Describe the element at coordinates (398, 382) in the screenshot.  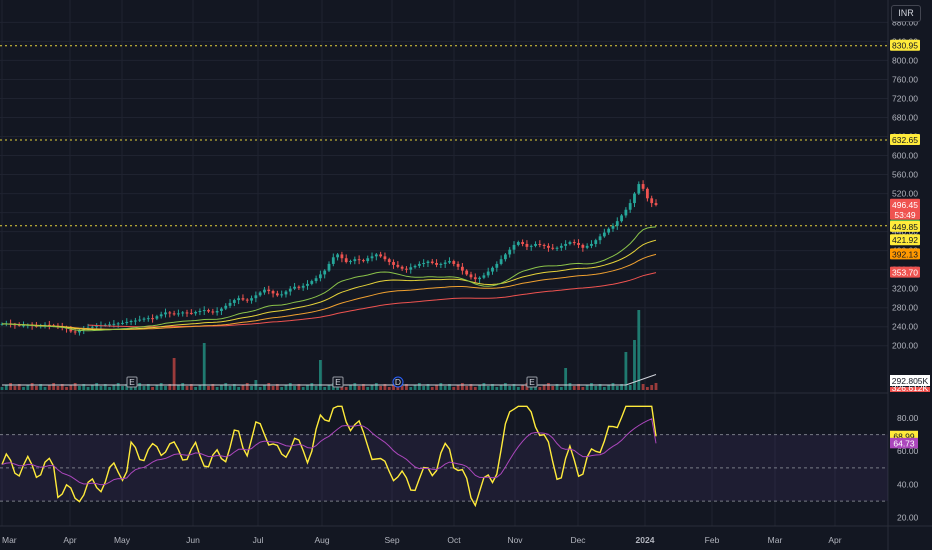
I see `event-marker: D` at that location.